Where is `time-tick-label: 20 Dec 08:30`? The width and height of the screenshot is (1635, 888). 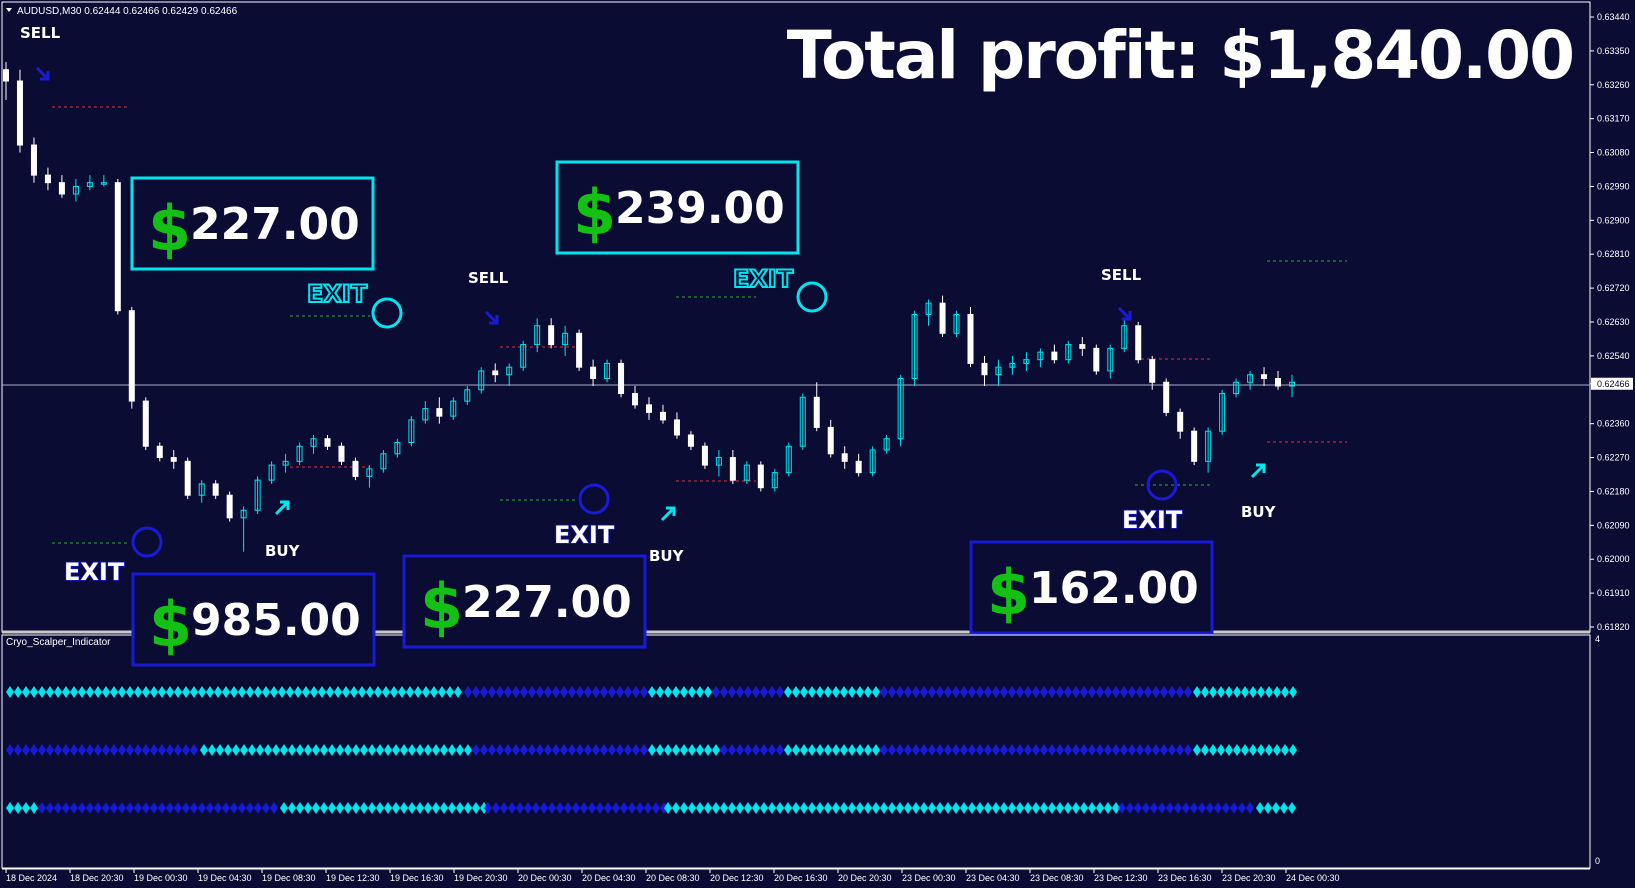
time-tick-label: 20 Dec 08:30 is located at coordinates (673, 878).